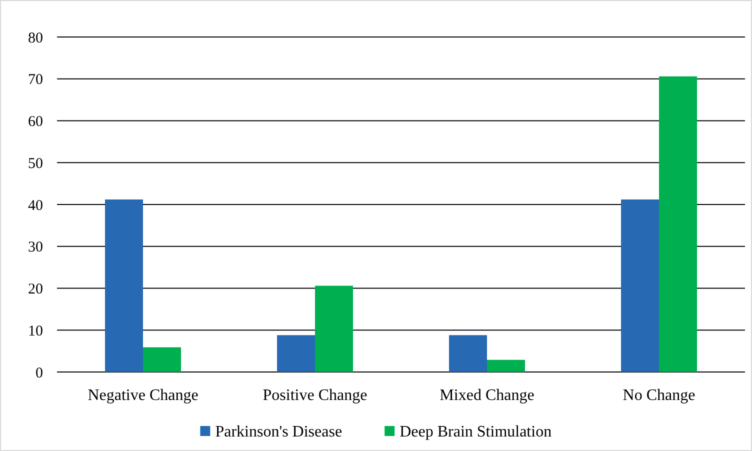 The width and height of the screenshot is (752, 451). Describe the element at coordinates (659, 395) in the screenshot. I see `x-tick-label: No Change` at that location.